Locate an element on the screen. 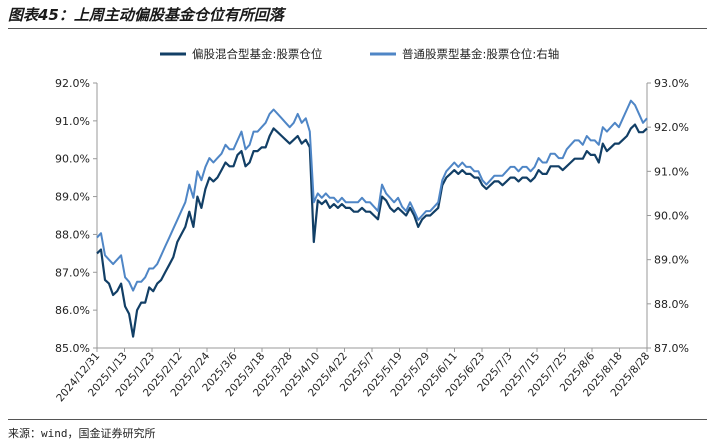 The width and height of the screenshot is (715, 445). left-tick-label: 92.0% is located at coordinates (72, 83).